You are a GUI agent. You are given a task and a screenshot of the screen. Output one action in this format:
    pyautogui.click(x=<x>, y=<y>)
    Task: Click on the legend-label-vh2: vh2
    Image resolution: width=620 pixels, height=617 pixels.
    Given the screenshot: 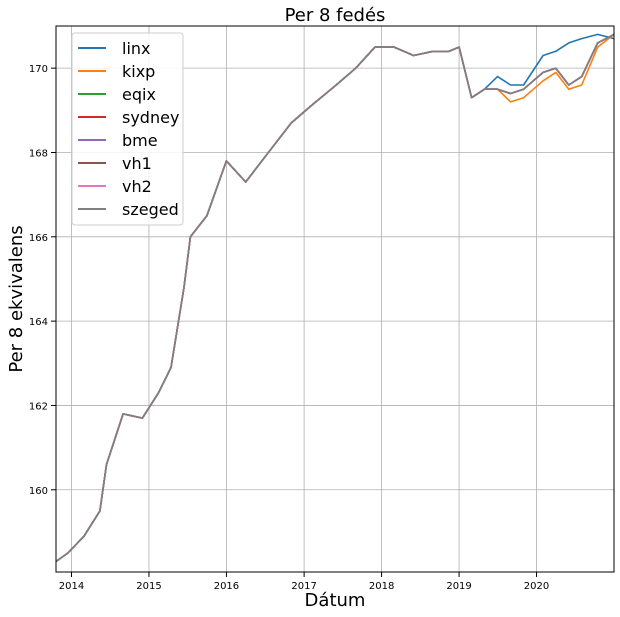 What is the action you would take?
    pyautogui.click(x=137, y=186)
    